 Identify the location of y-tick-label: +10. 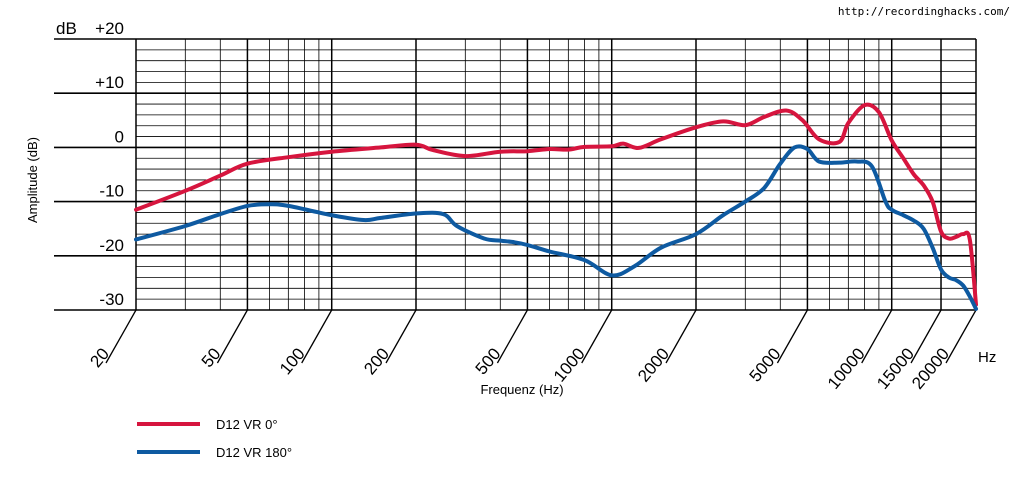
(109, 82).